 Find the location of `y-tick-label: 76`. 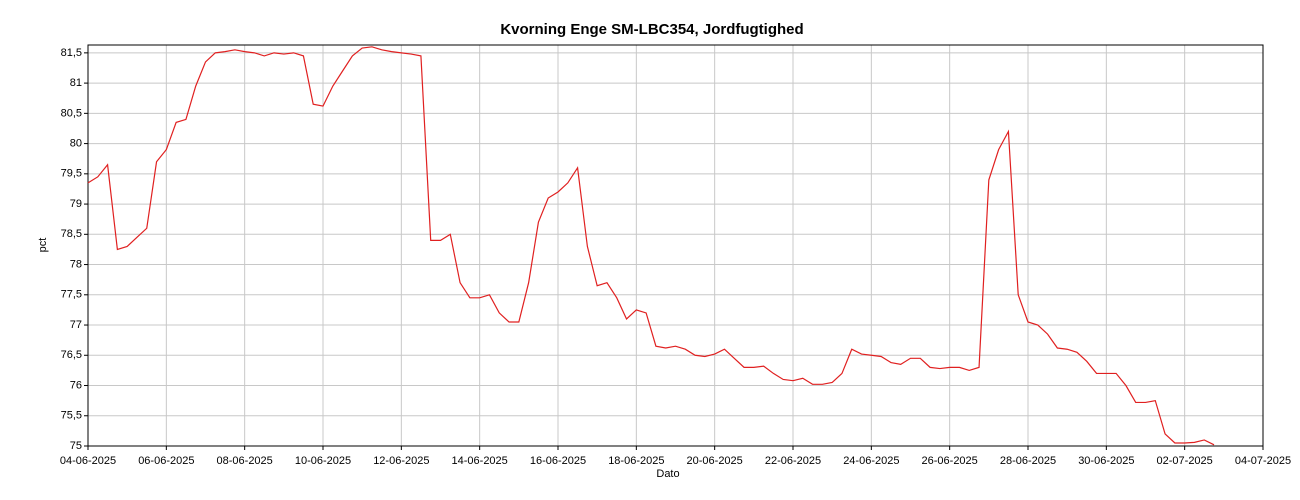

y-tick-label: 76 is located at coordinates (76, 385).